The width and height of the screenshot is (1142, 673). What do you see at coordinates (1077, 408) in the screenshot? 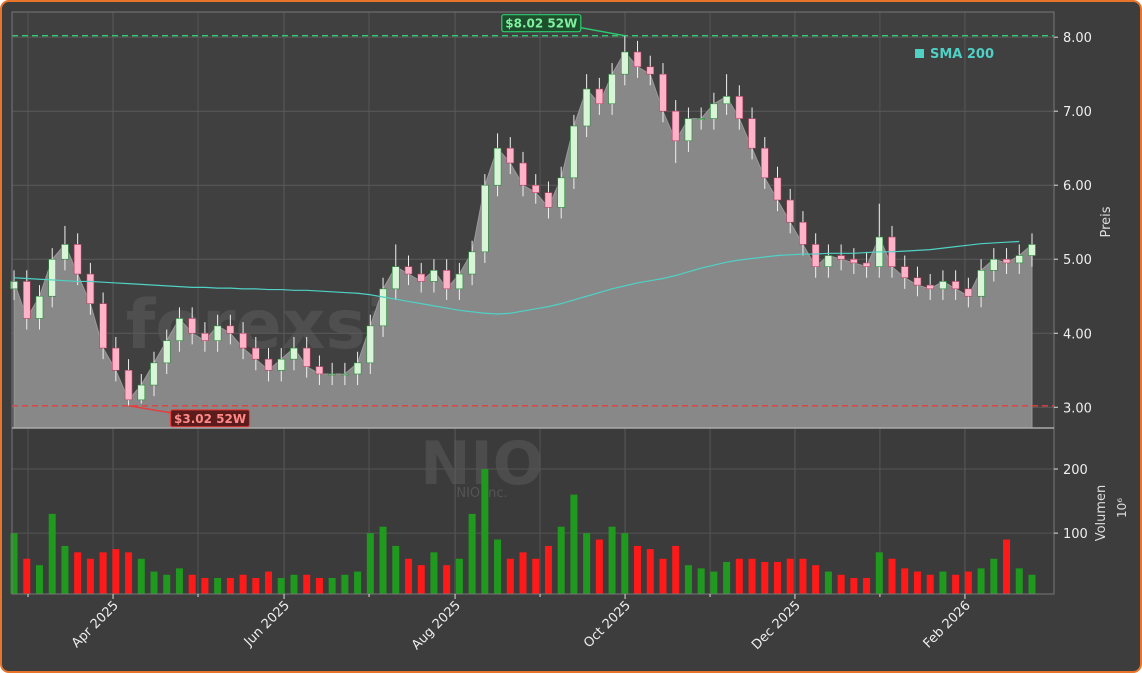
I see `y-tick-label: 3.00` at bounding box center [1077, 408].